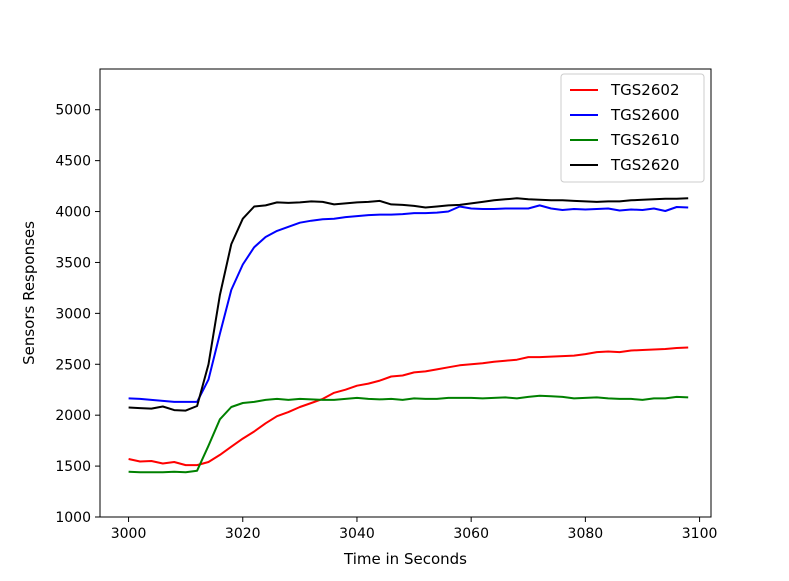  What do you see at coordinates (73, 518) in the screenshot?
I see `y-tick-label: 1000` at bounding box center [73, 518].